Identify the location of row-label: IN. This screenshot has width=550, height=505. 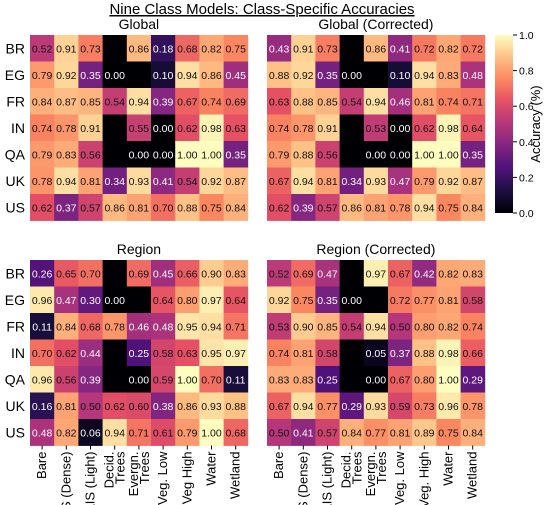
(18, 353).